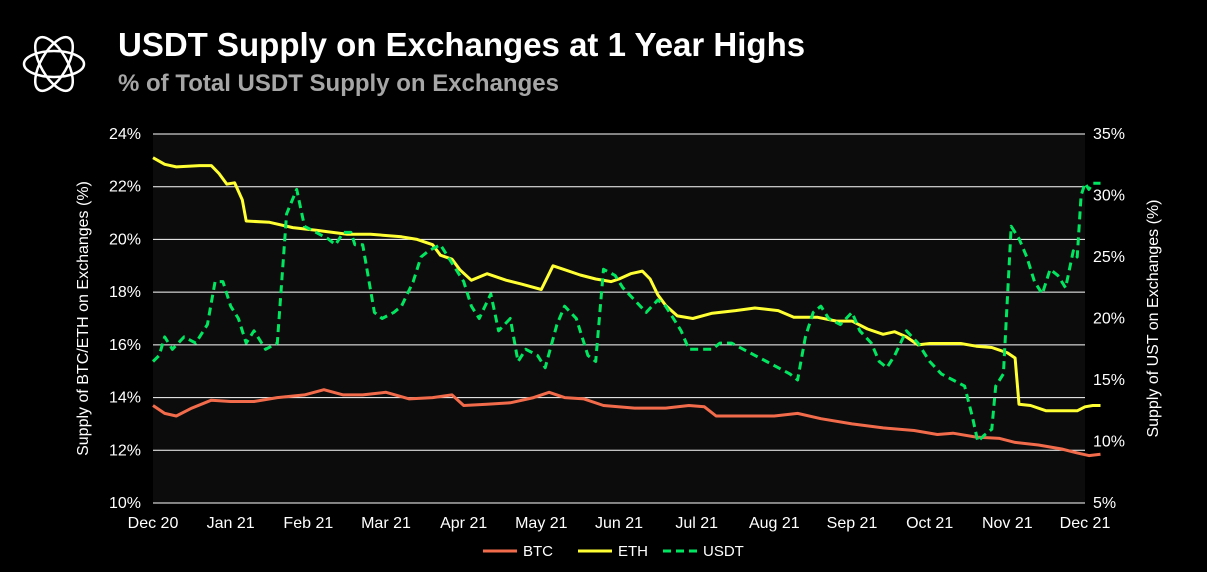 The width and height of the screenshot is (1207, 572). What do you see at coordinates (538, 551) in the screenshot?
I see `legend-label-btc: BTC` at bounding box center [538, 551].